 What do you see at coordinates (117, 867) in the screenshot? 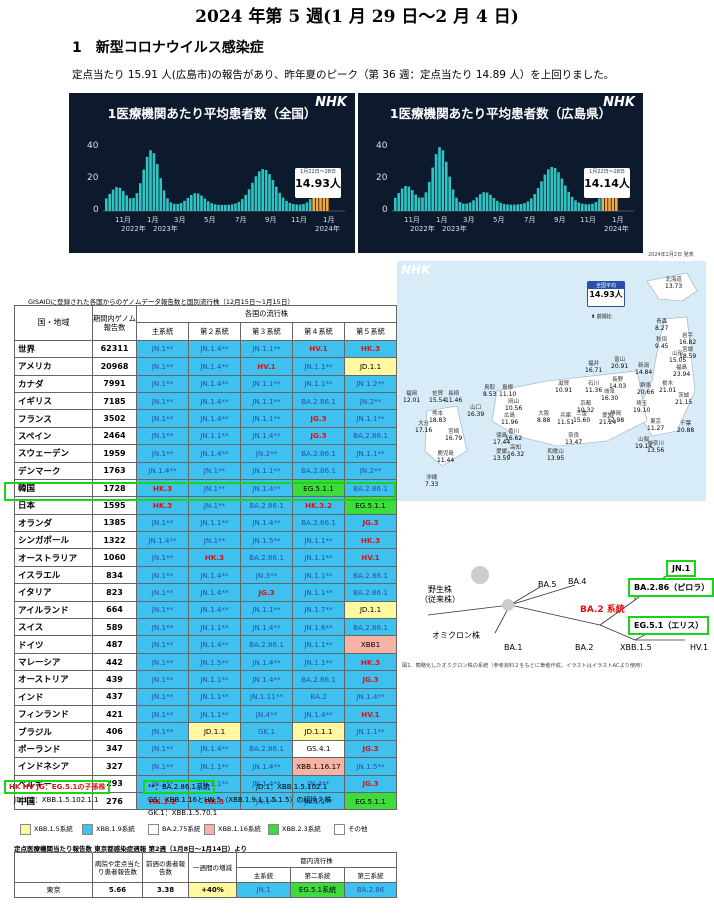
I see `header-current: 病院や定点当たり患者報告数` at bounding box center [117, 867].